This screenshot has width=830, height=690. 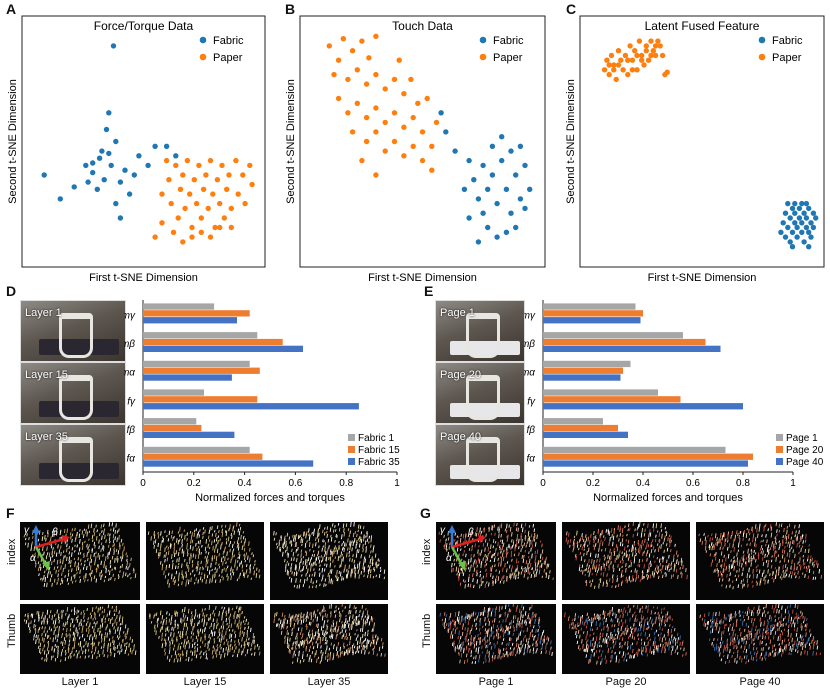 What do you see at coordinates (204, 634) in the screenshot?
I see `tactile-point-cloud` at bounding box center [204, 634].